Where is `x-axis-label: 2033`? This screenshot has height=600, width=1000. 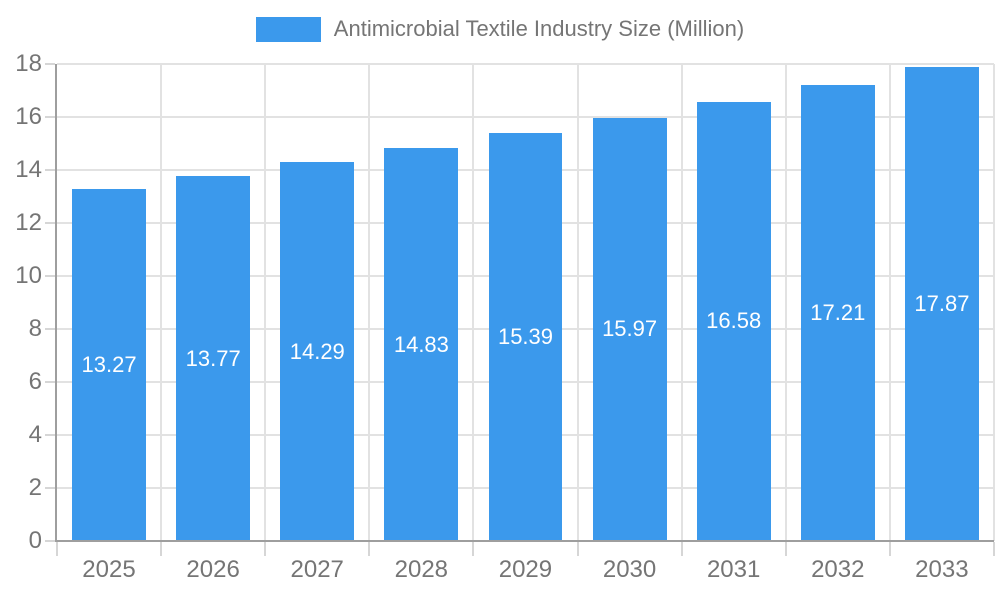
x-axis-label: 2033 is located at coordinates (942, 569).